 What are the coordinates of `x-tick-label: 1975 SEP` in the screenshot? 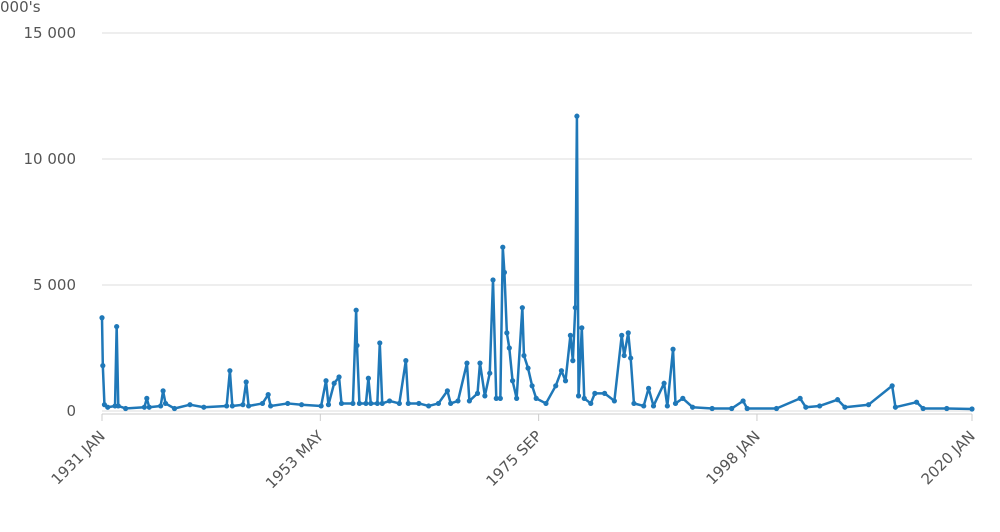 It's located at (514, 458).